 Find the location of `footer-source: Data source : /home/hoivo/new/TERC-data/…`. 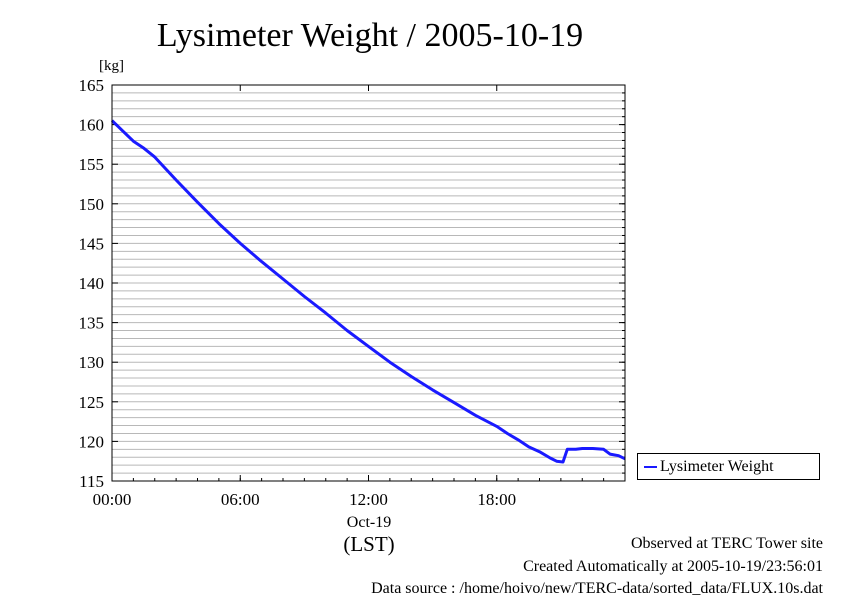

footer-source: Data source : /home/hoivo/new/TERC-data/… is located at coordinates (597, 588).